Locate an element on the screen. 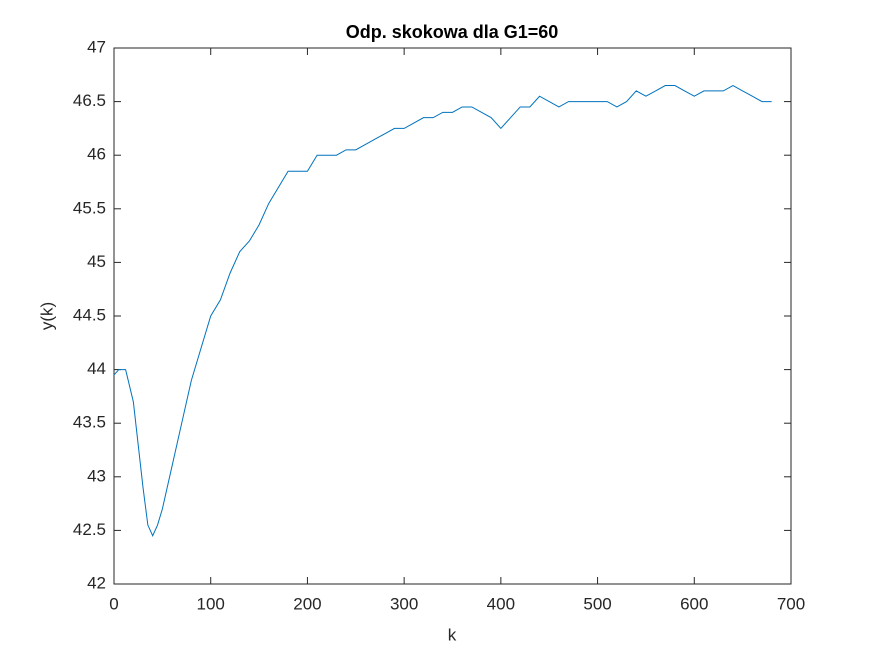 The image size is (875, 656). y-tick-label: 47 is located at coordinates (96, 46).